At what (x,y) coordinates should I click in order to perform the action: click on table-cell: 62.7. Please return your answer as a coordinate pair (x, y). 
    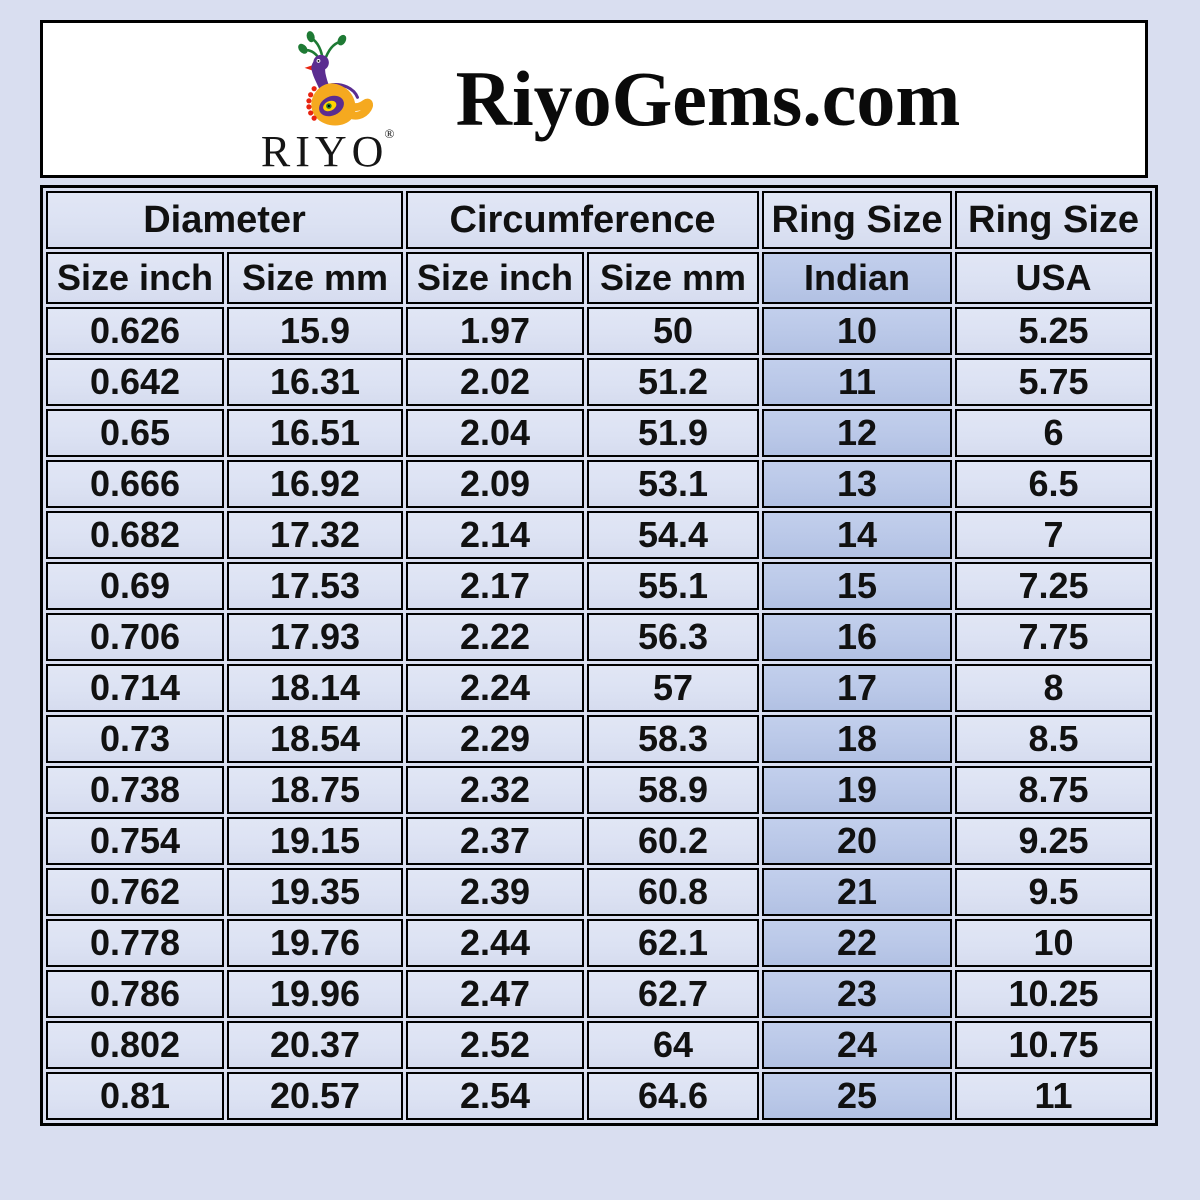
    Looking at the image, I should click on (673, 994).